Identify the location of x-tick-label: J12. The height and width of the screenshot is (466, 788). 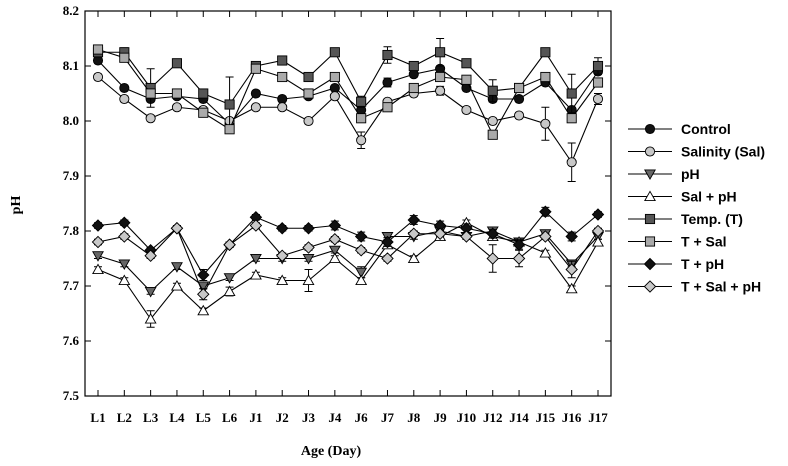
(493, 417).